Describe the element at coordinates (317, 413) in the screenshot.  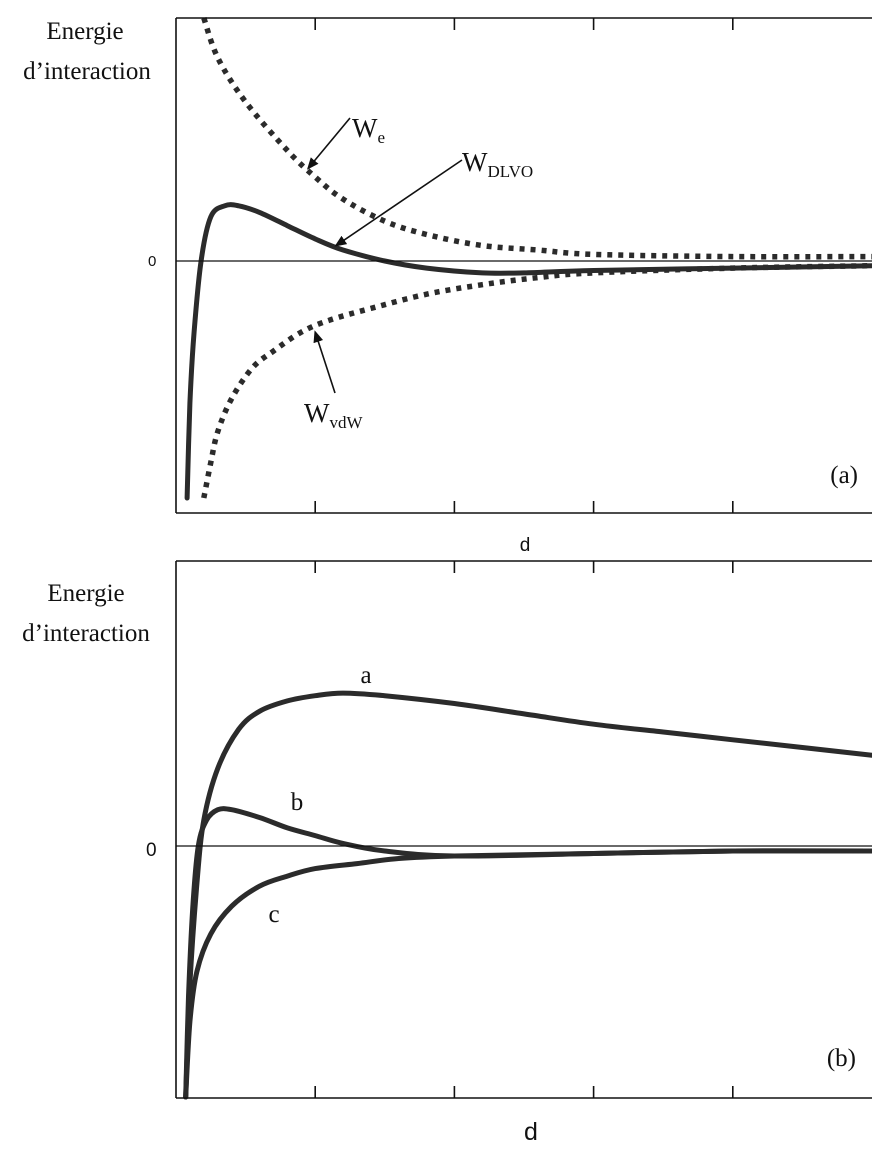
I see `wvdw-label-main: W` at that location.